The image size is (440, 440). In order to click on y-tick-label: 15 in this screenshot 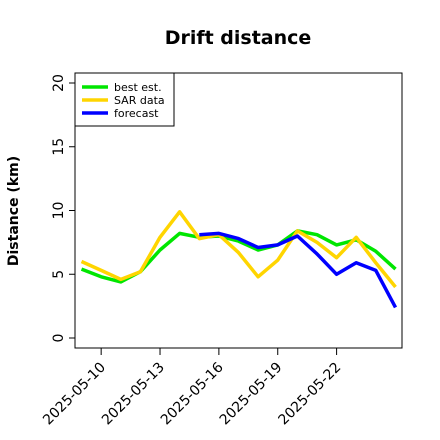, I will do `click(59, 147)`.